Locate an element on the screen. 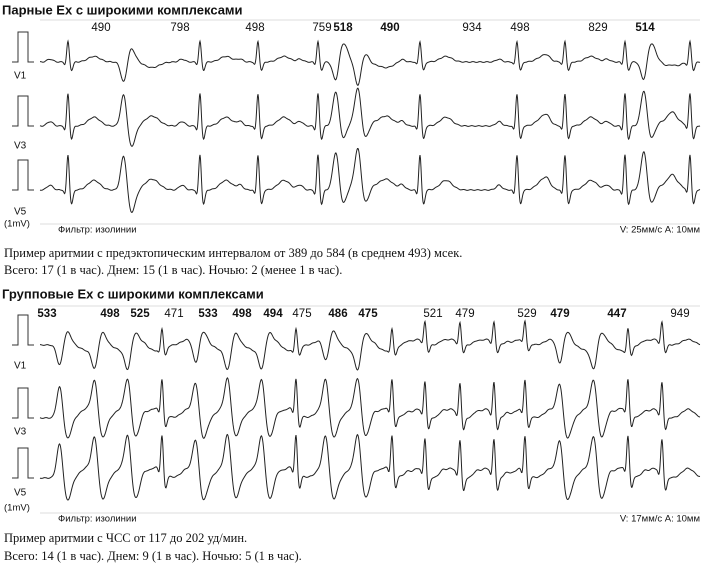 The width and height of the screenshot is (709, 570). rr-interval: 494 is located at coordinates (273, 314).